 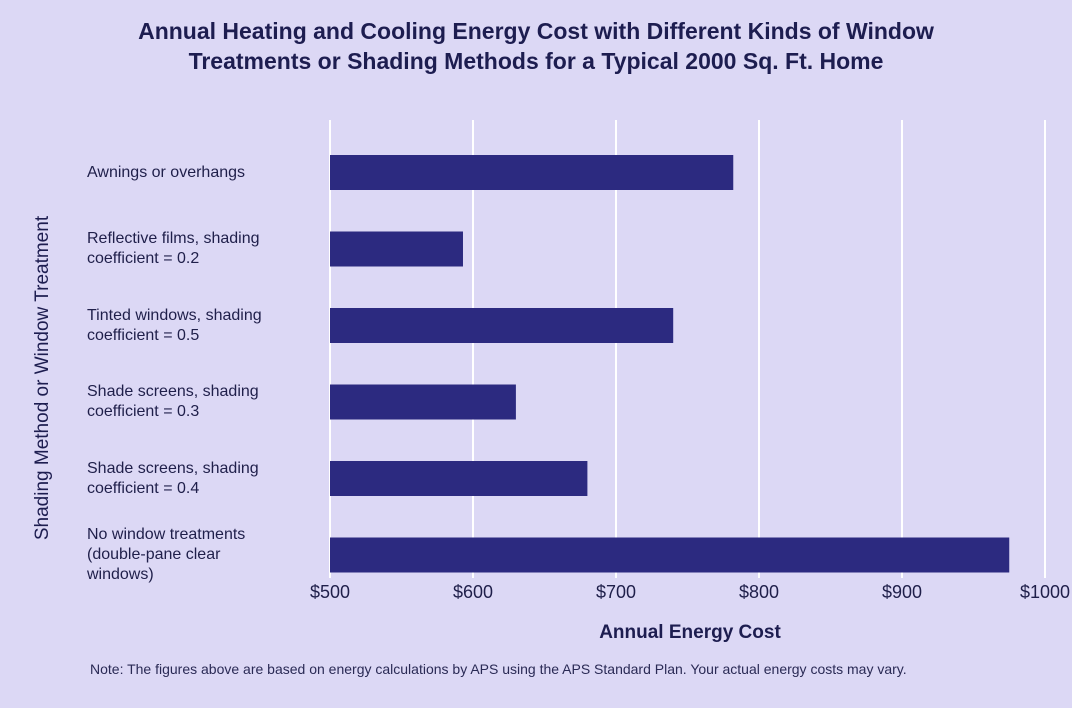 I want to click on x-tick-label-1: $600, so click(x=473, y=592).